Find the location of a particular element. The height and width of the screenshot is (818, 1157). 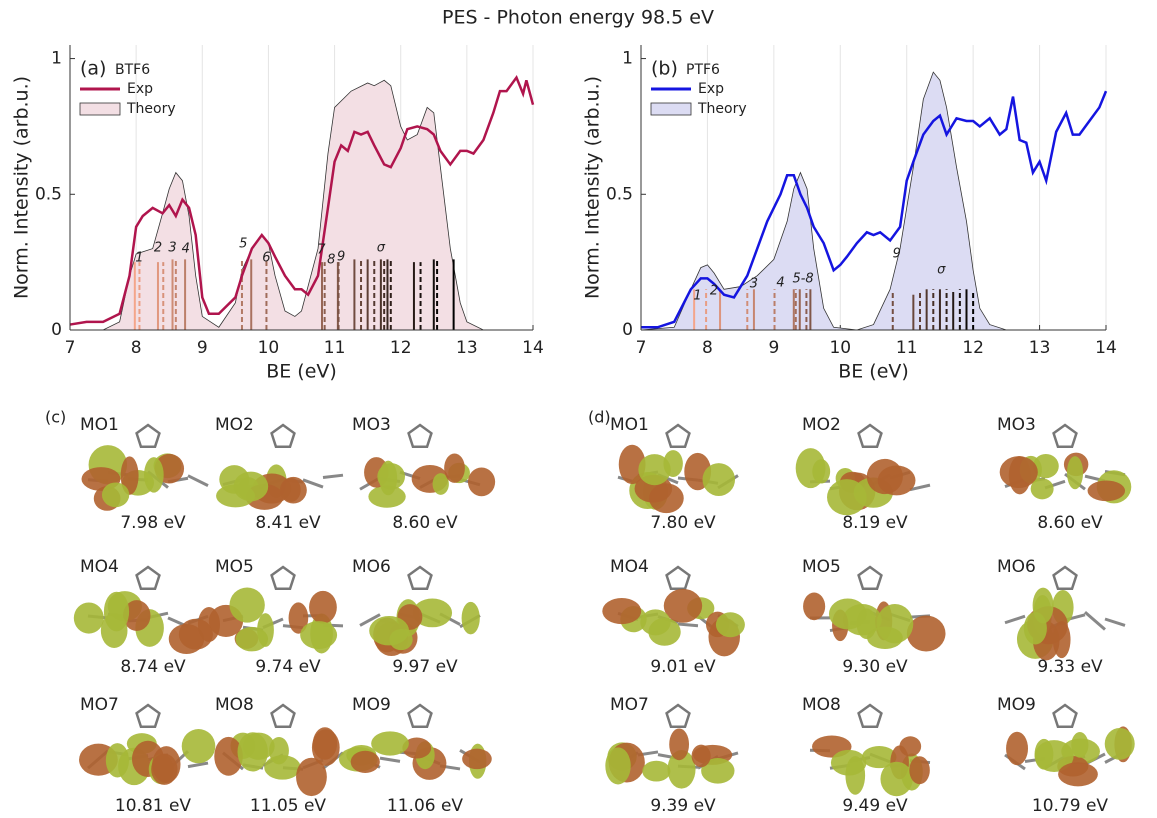

theory-line is located at coordinates (301, 205).